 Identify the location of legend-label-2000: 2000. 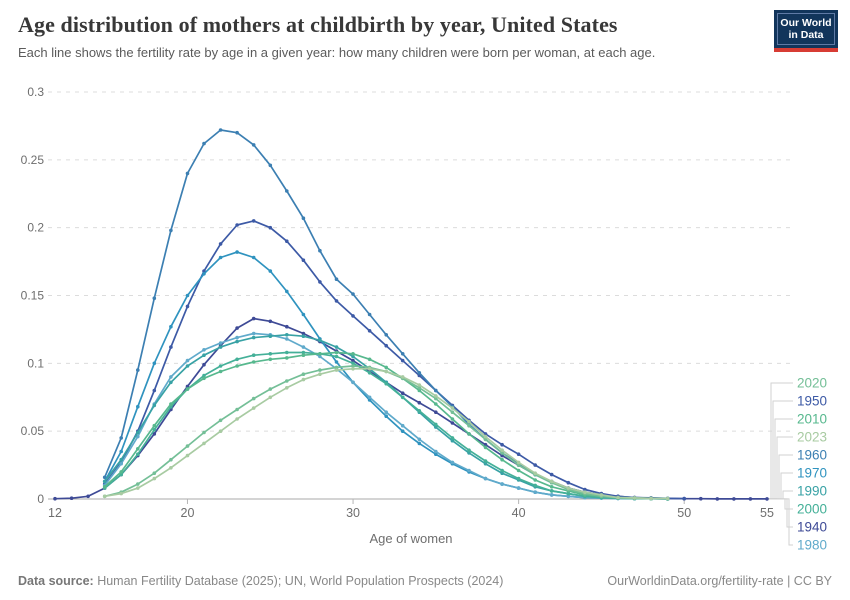
(812, 509).